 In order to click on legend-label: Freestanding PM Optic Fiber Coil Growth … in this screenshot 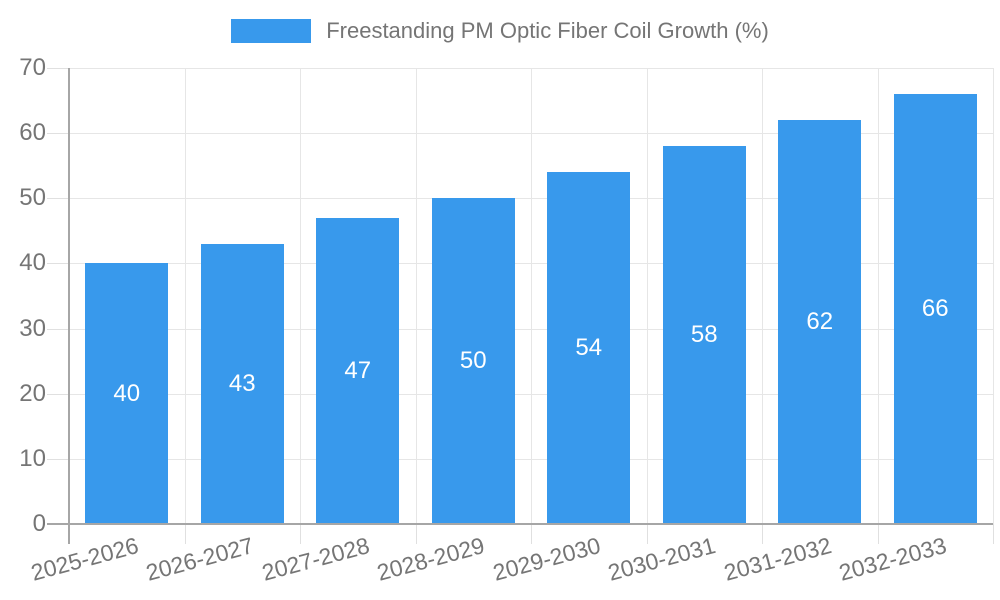, I will do `click(547, 30)`.